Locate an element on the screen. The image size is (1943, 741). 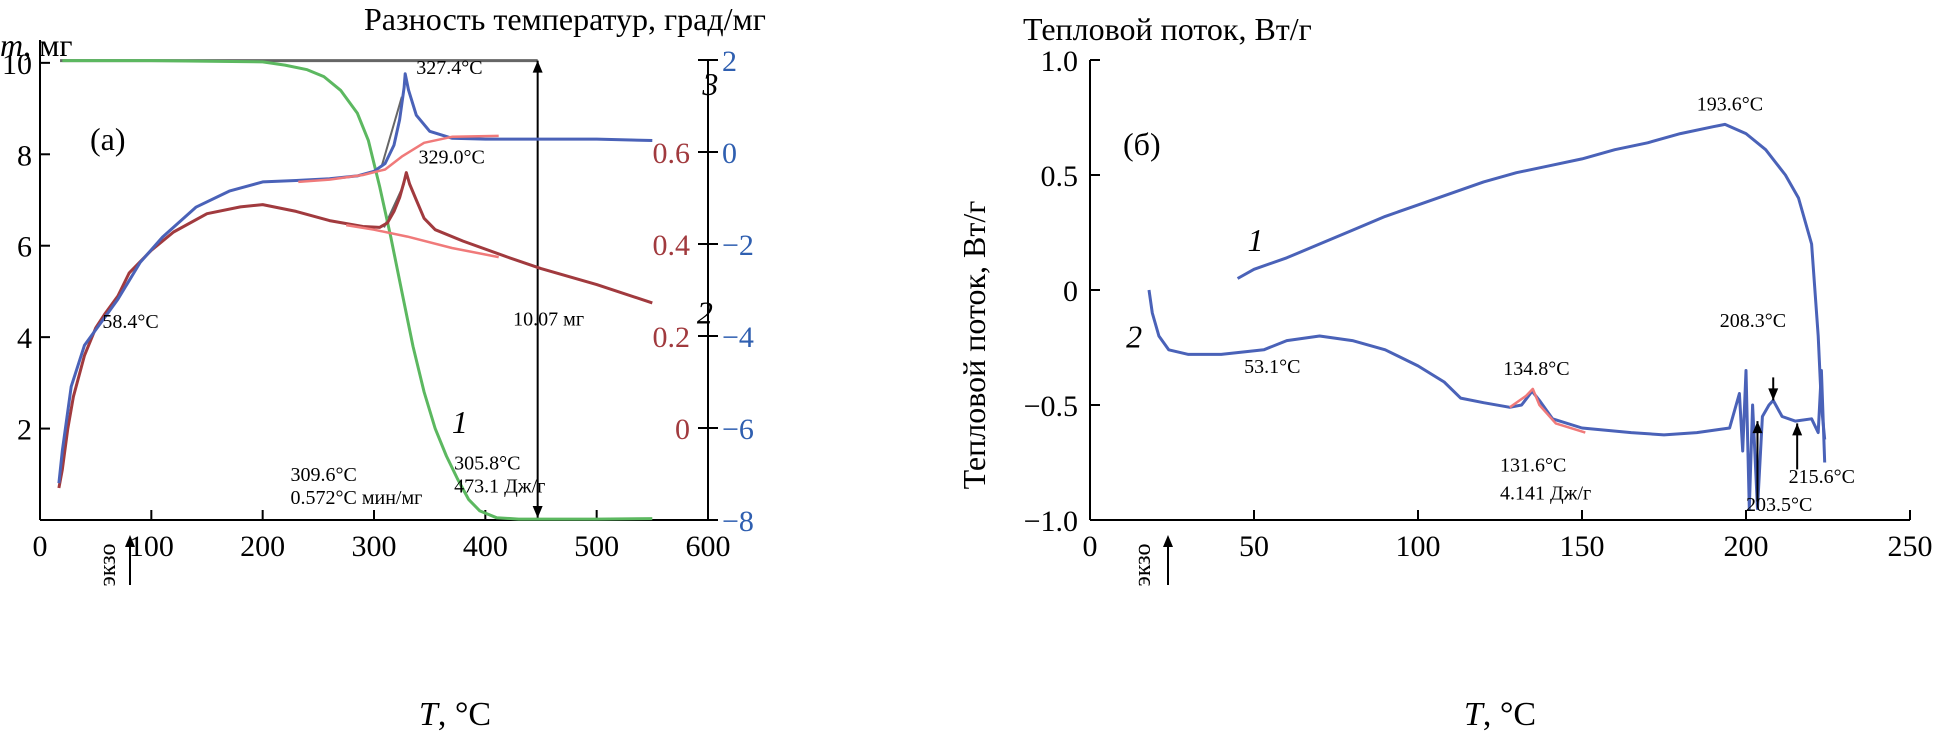
panel-a-left-tick-label: 2 is located at coordinates (24, 430).